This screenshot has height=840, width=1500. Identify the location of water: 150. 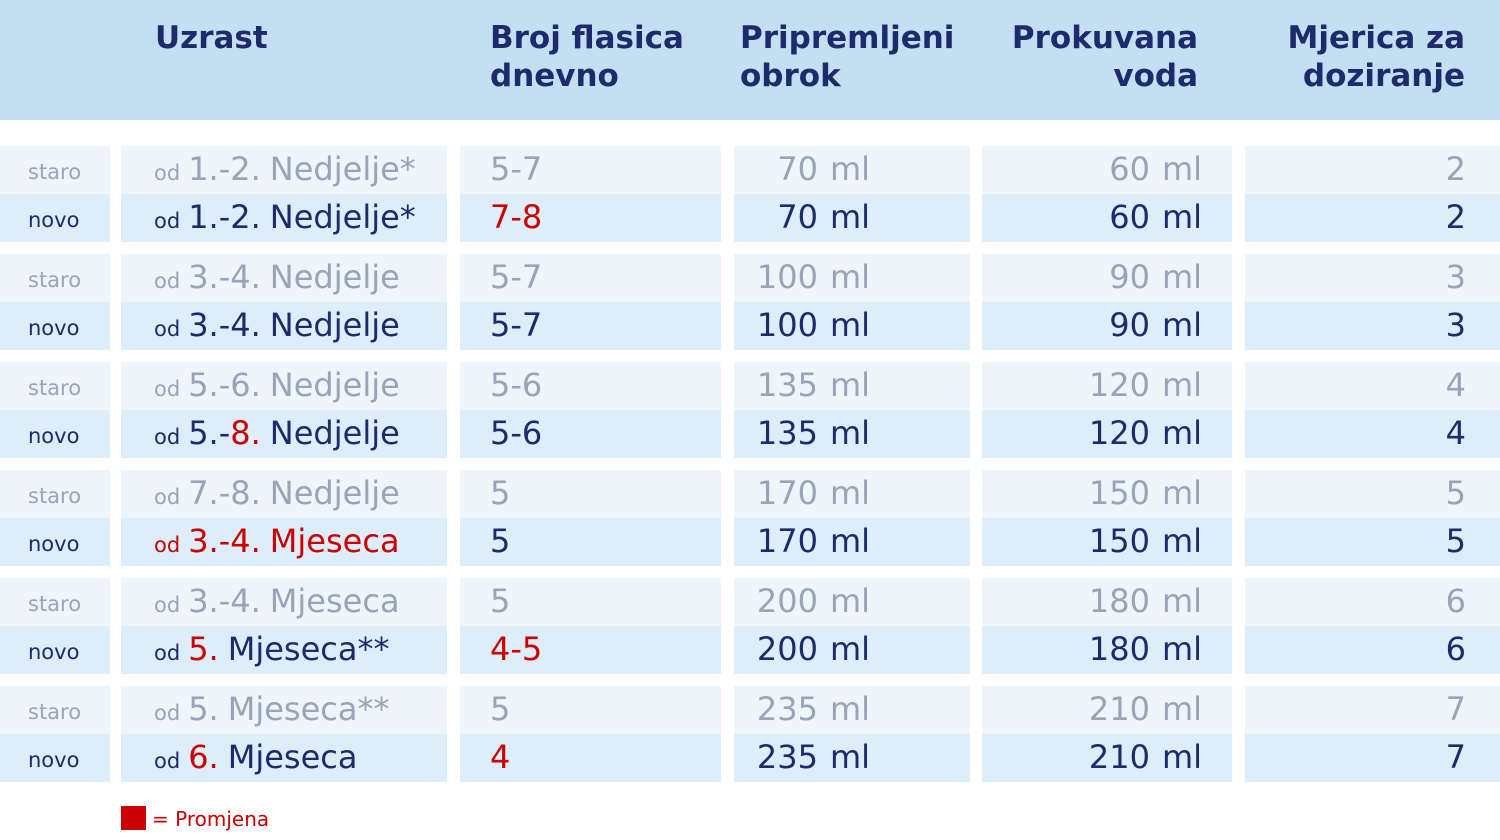
(1119, 493).